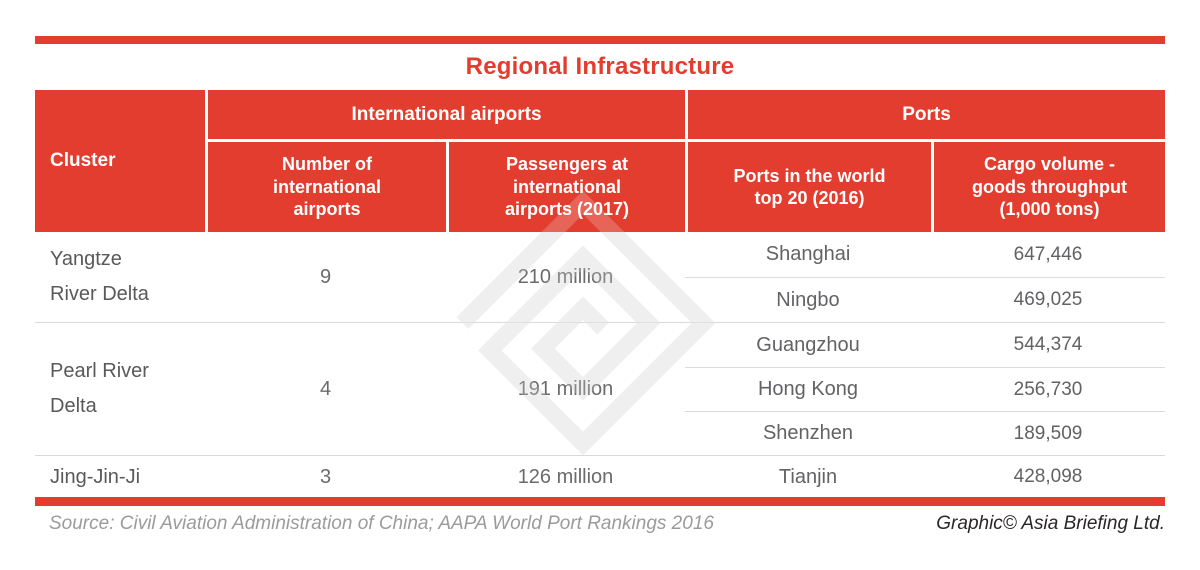 This screenshot has height=570, width=1200. I want to click on cluster-label: Jing-Jin-Ji, so click(120, 477).